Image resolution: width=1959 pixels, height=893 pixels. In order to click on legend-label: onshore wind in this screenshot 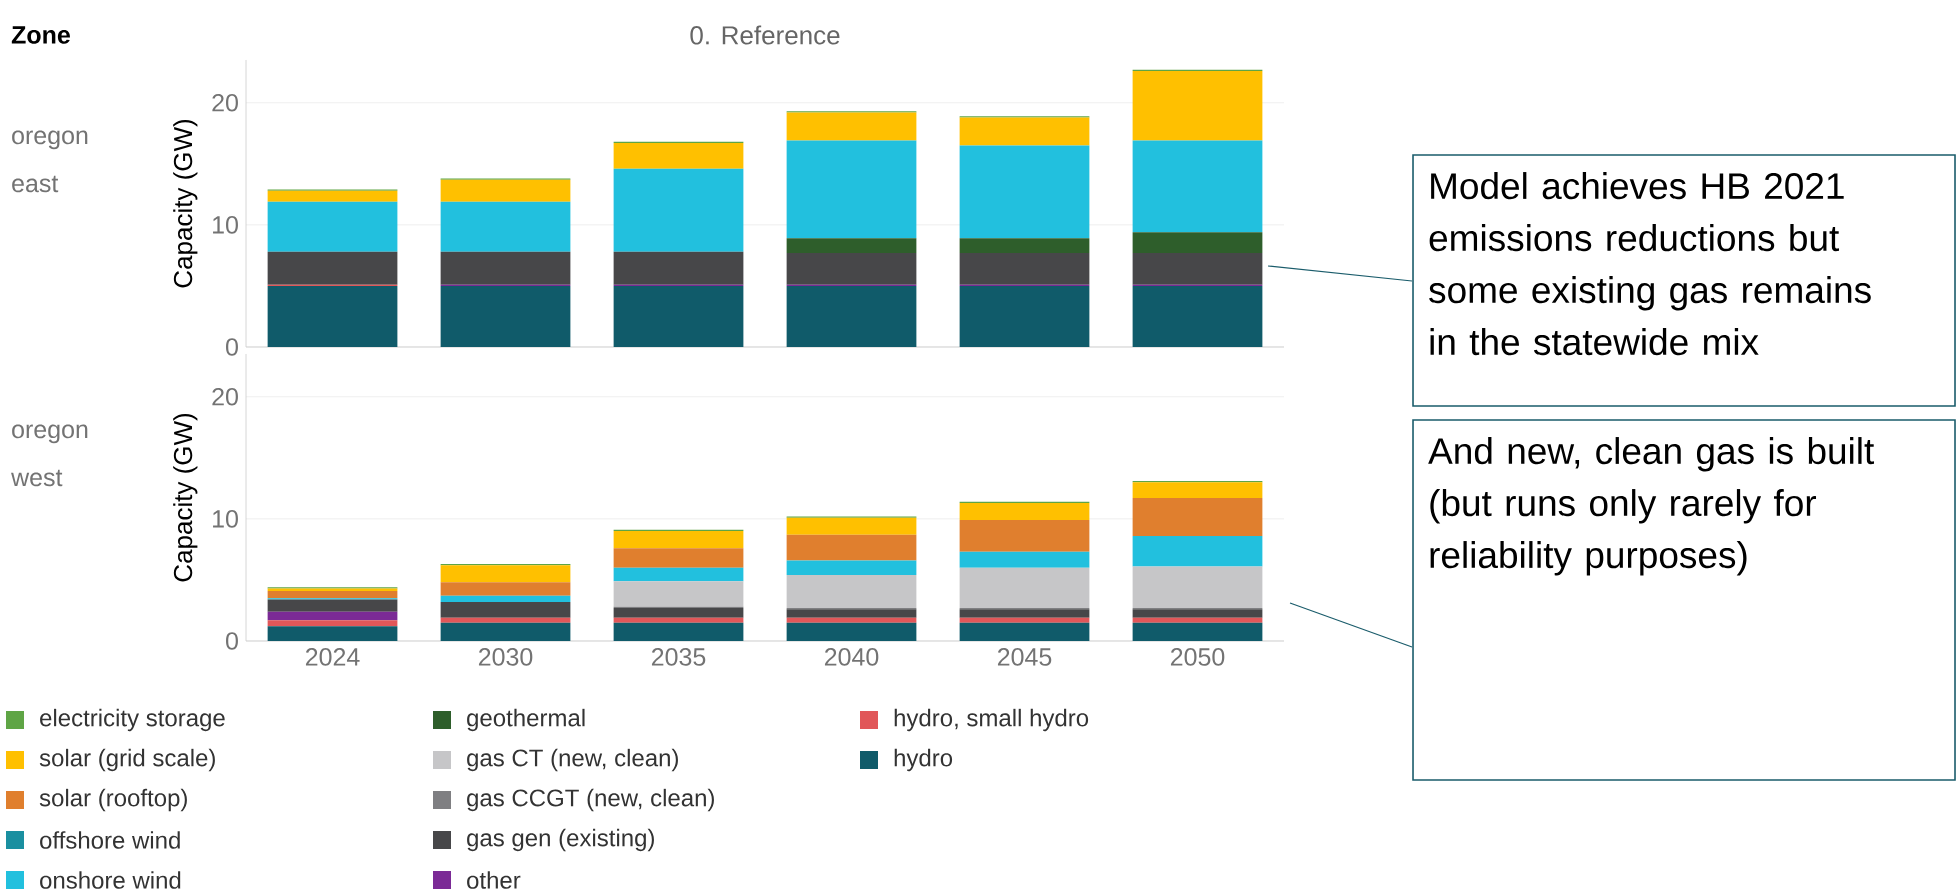, I will do `click(110, 880)`.